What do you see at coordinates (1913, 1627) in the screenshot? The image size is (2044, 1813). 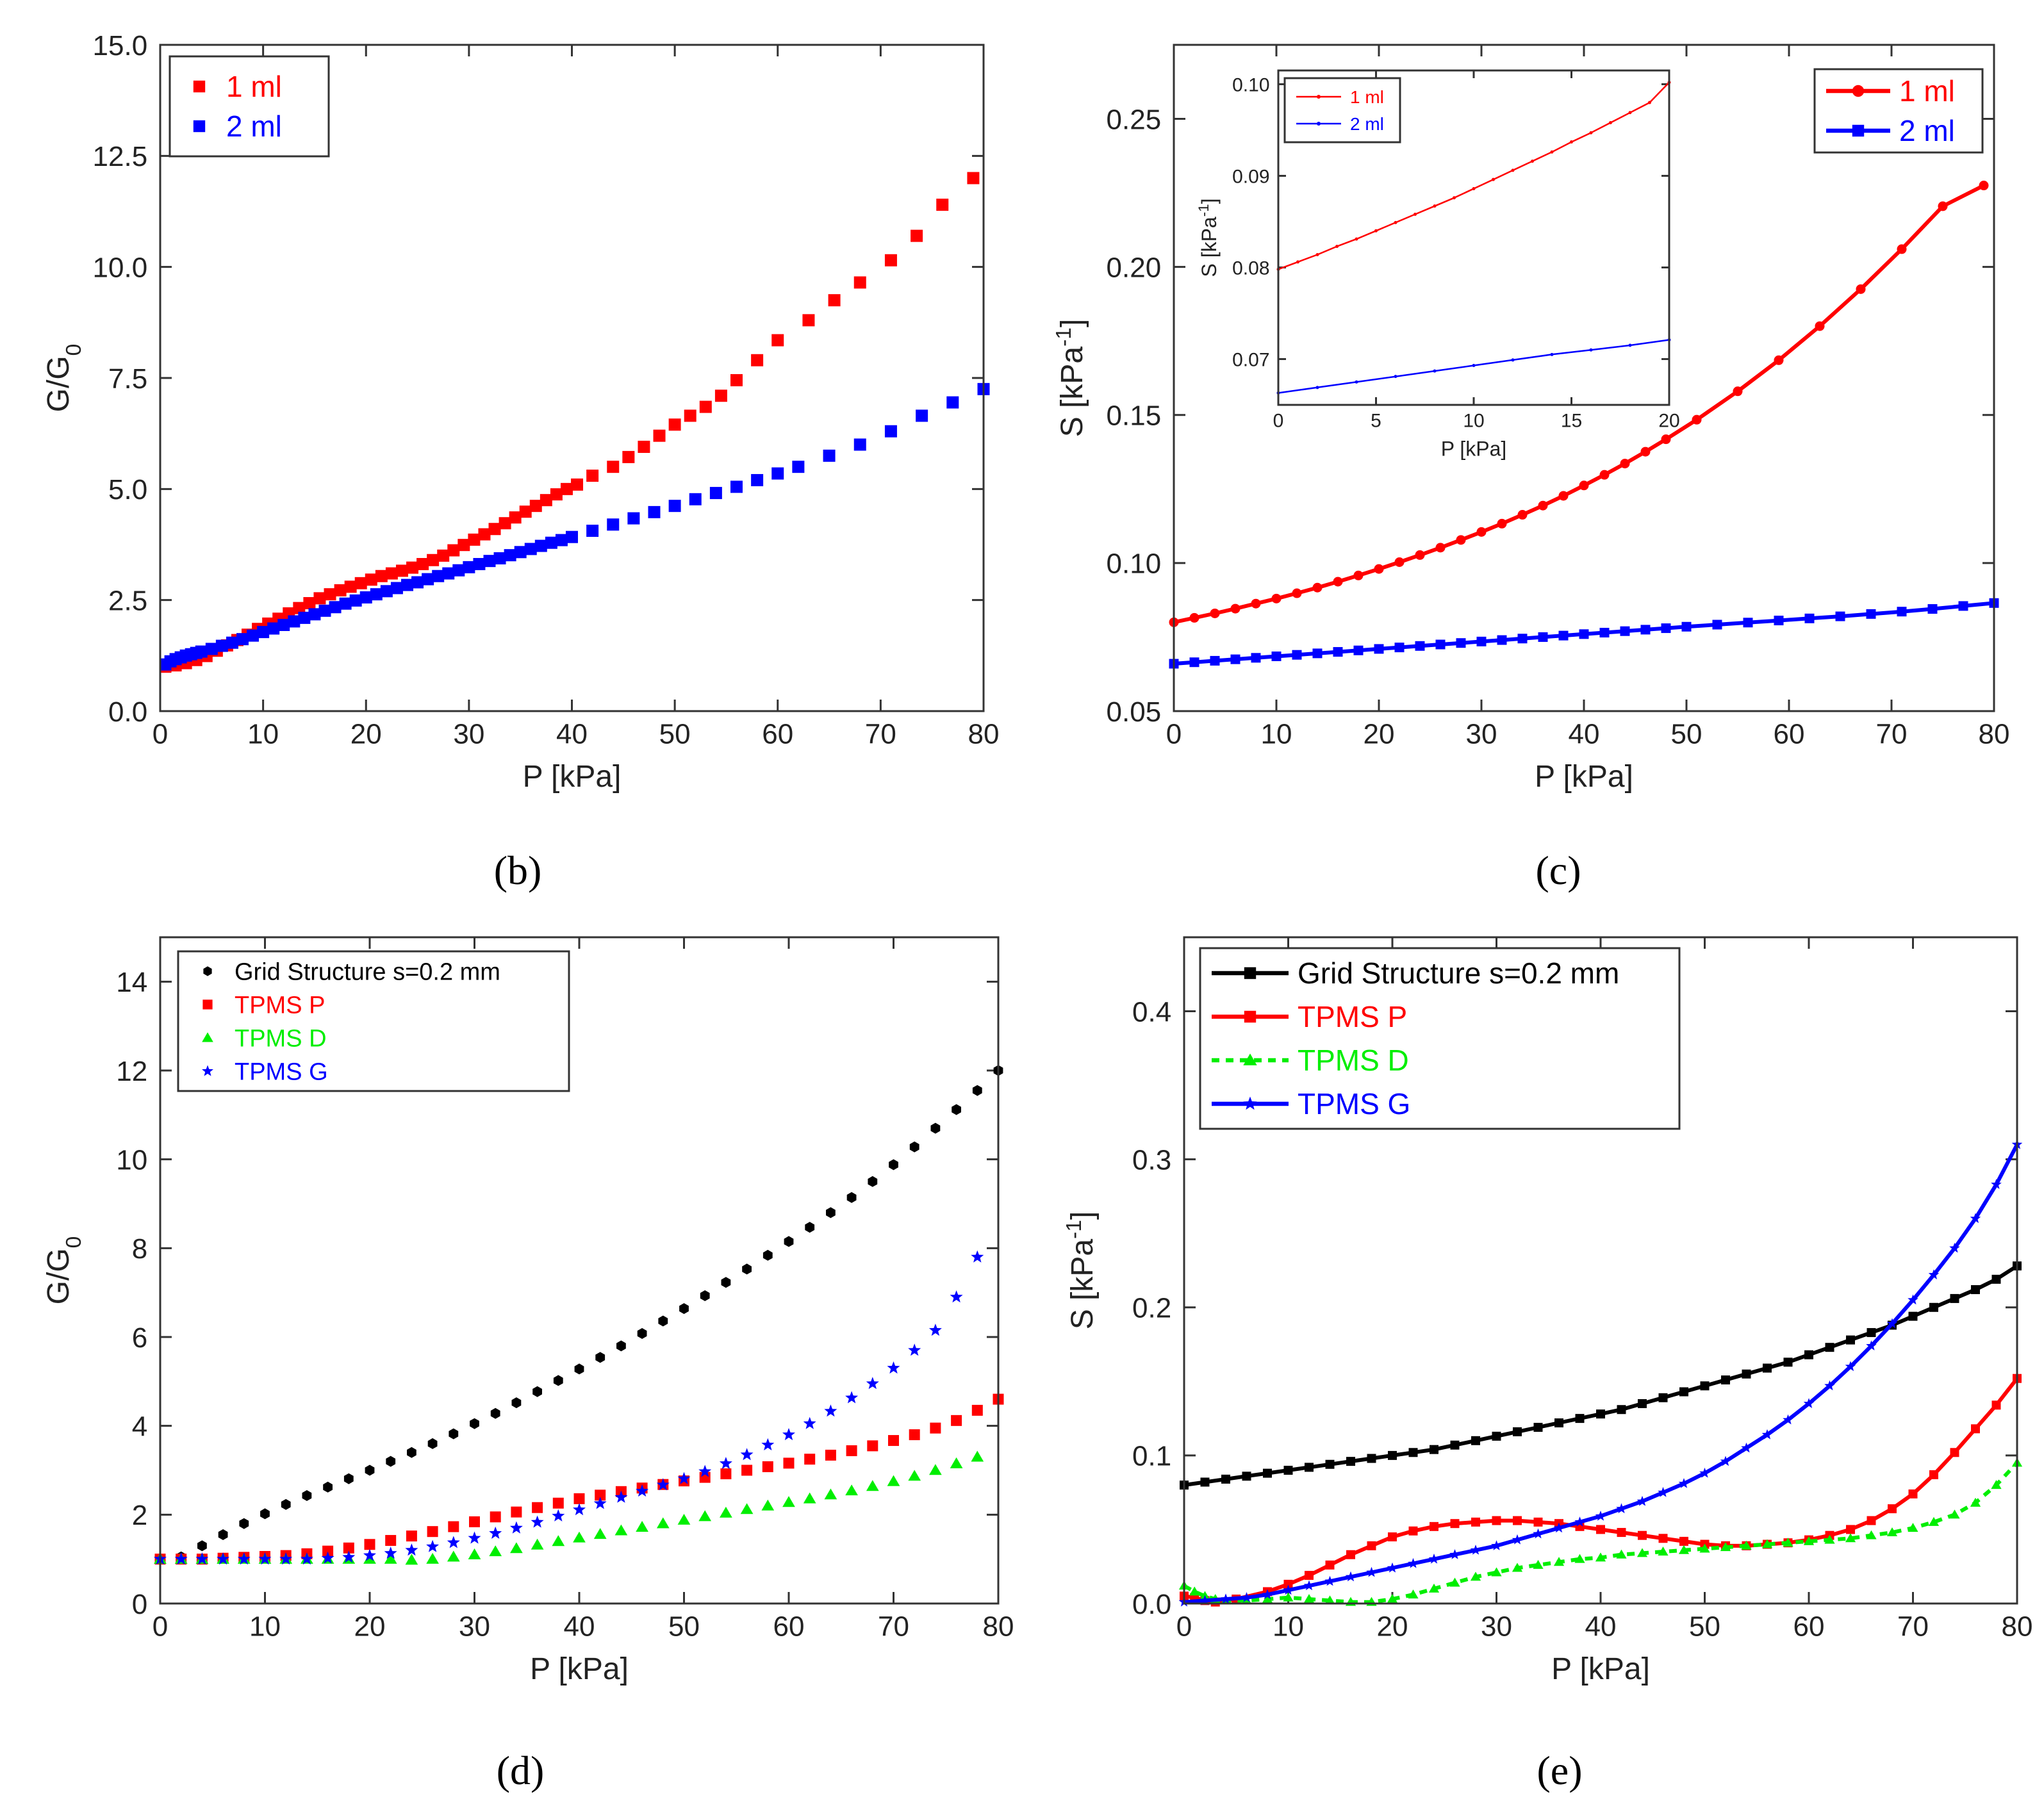 I see `panel-e-x-tick-label: 70` at bounding box center [1913, 1627].